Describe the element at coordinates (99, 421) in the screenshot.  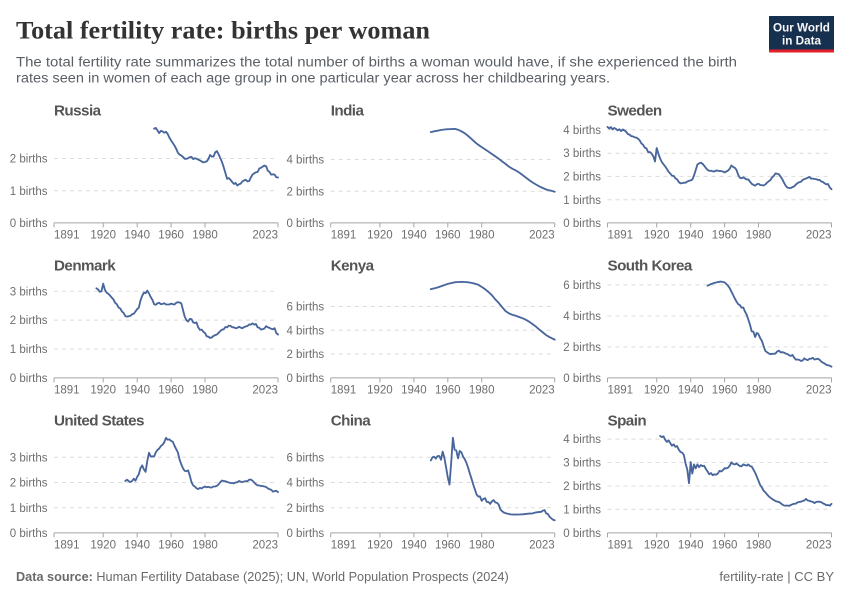
I see `svg-text: United States` at that location.